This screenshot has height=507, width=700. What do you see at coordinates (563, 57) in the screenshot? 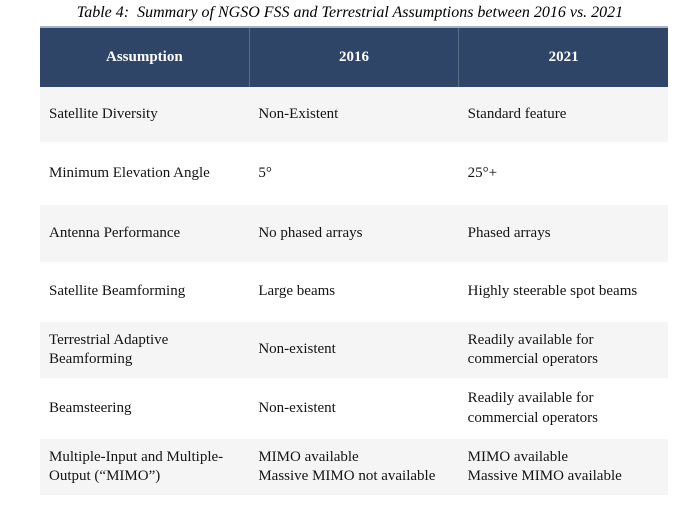
I see `column-header-2021: 2021` at bounding box center [563, 57].